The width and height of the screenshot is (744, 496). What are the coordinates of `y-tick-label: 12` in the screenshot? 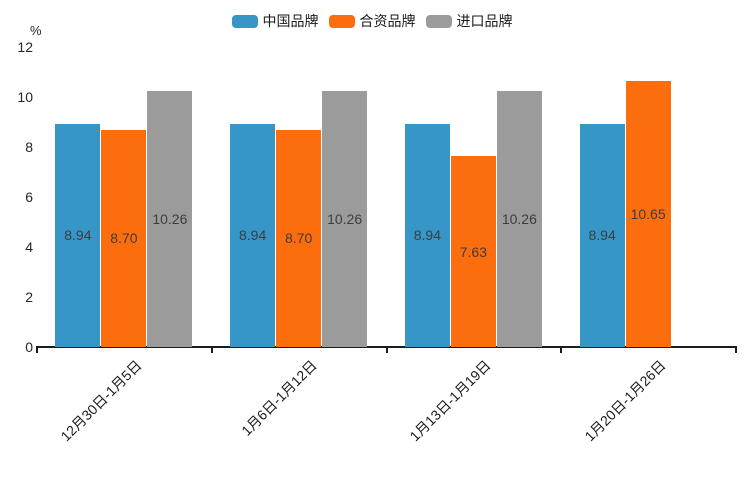 It's located at (25, 47).